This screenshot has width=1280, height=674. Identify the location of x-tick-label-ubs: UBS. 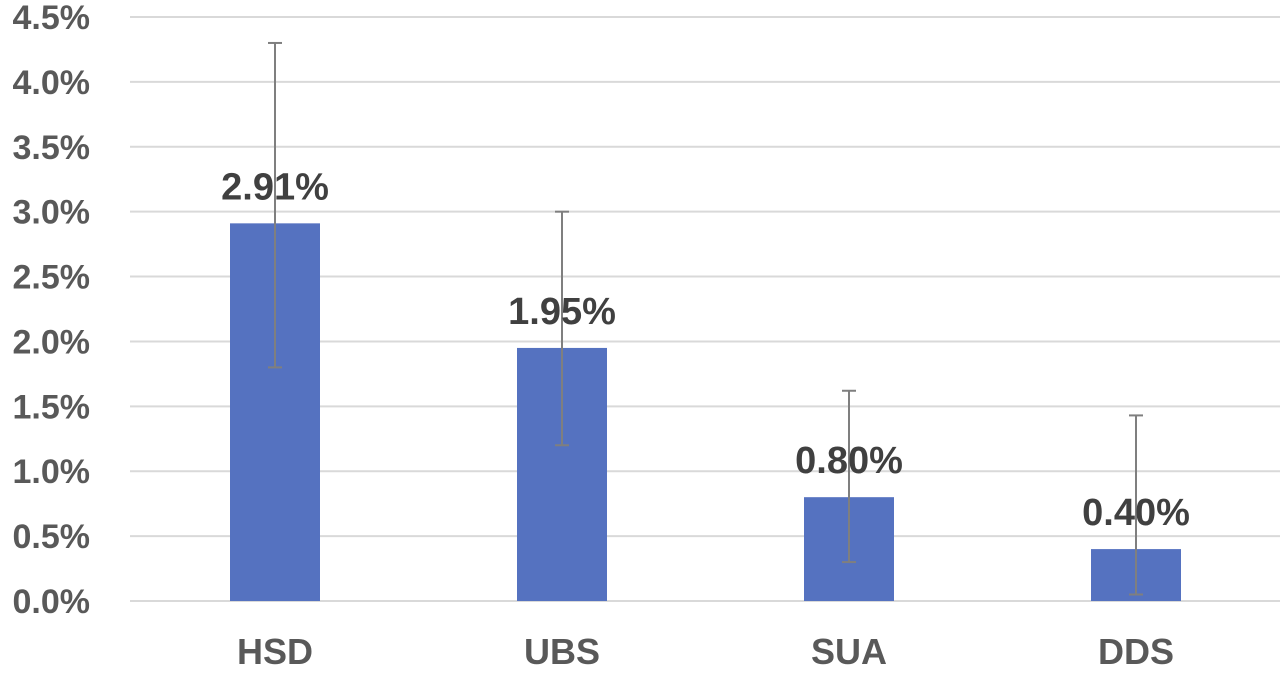
(562, 651).